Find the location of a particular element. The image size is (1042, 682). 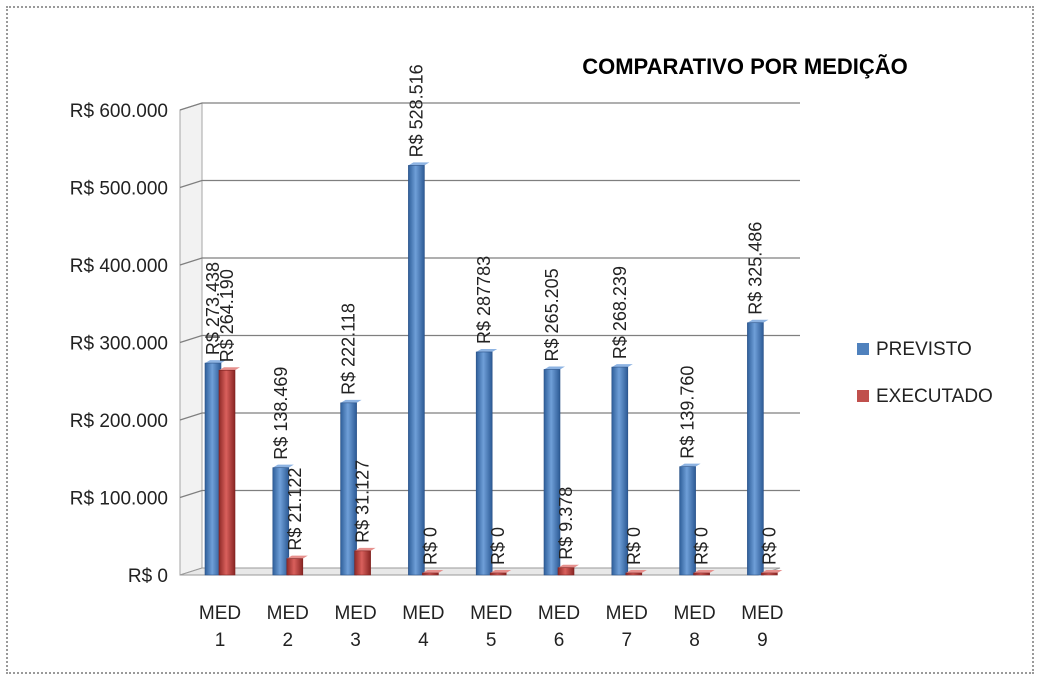

legend-label: EXECUTADO is located at coordinates (934, 396).